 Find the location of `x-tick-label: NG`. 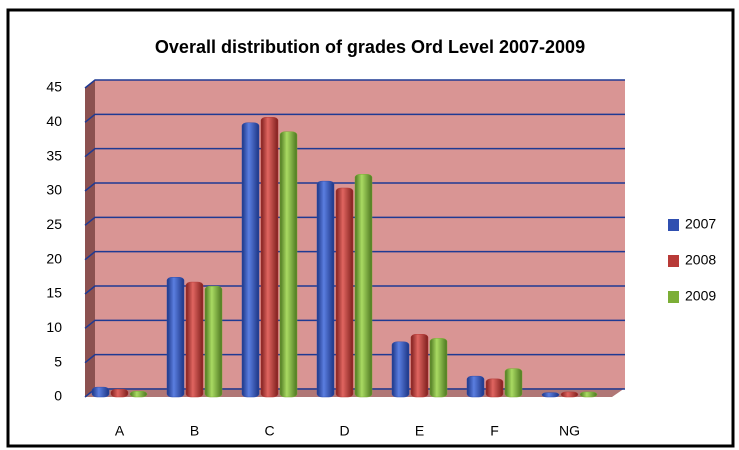

x-tick-label: NG is located at coordinates (569, 431).